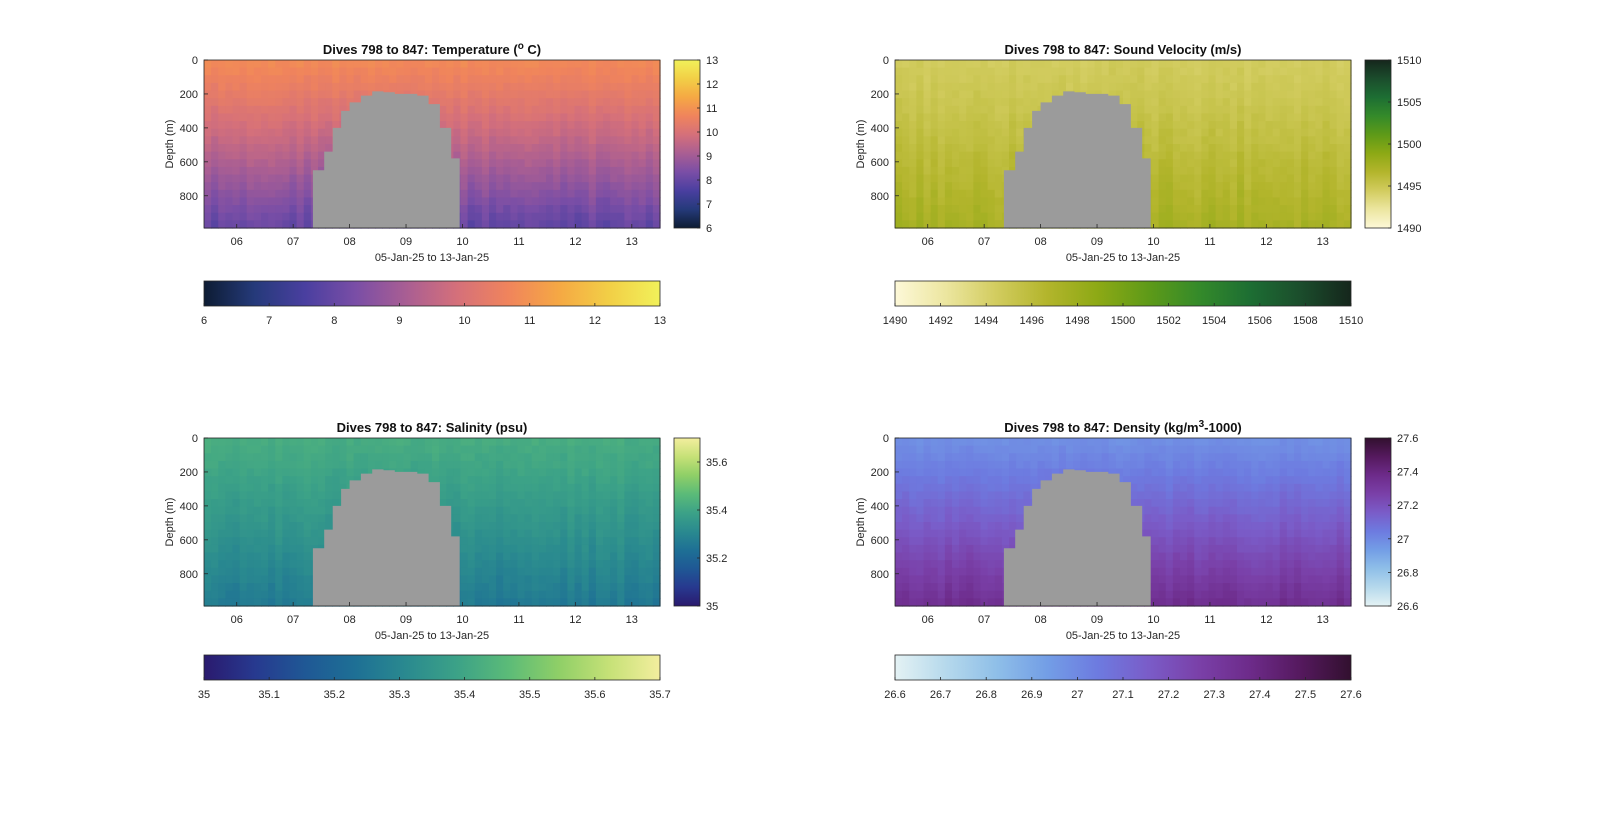  Describe the element at coordinates (1123, 49) in the screenshot. I see `chart-title: Dives 798 to 847: Sound Velocity (m/s)` at that location.